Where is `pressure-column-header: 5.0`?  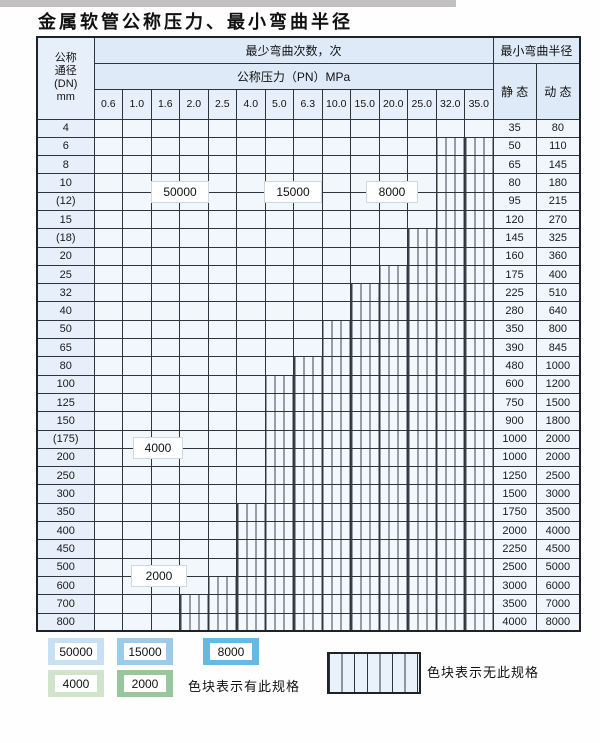 pressure-column-header: 5.0 is located at coordinates (279, 104).